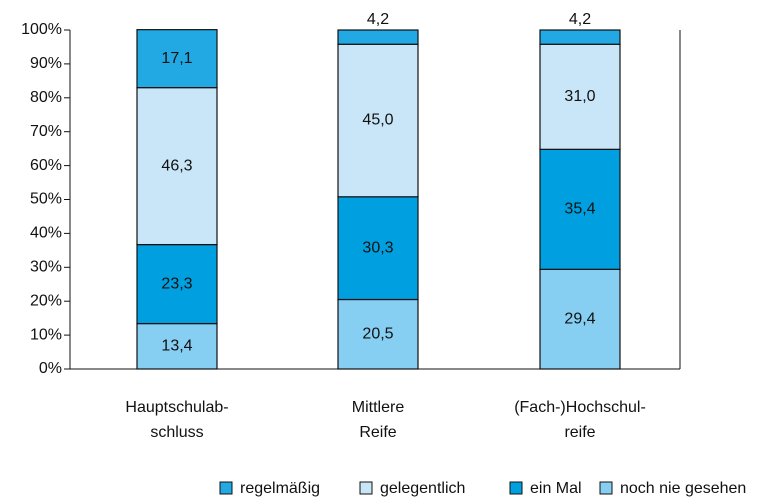 The height and width of the screenshot is (499, 760). What do you see at coordinates (377, 432) in the screenshot?
I see `x-tick-label: Reife` at bounding box center [377, 432].